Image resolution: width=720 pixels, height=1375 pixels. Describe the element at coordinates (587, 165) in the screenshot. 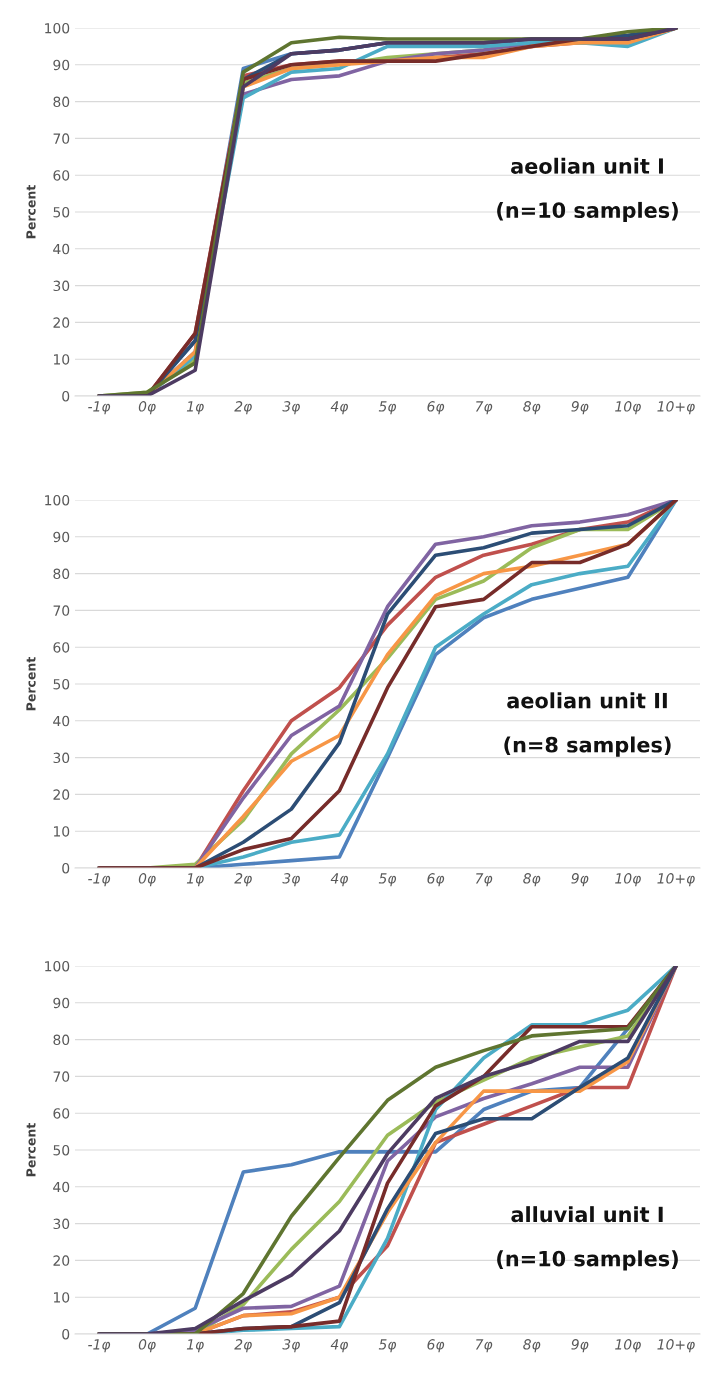

I see `annotation: aeolian unit I` at that location.